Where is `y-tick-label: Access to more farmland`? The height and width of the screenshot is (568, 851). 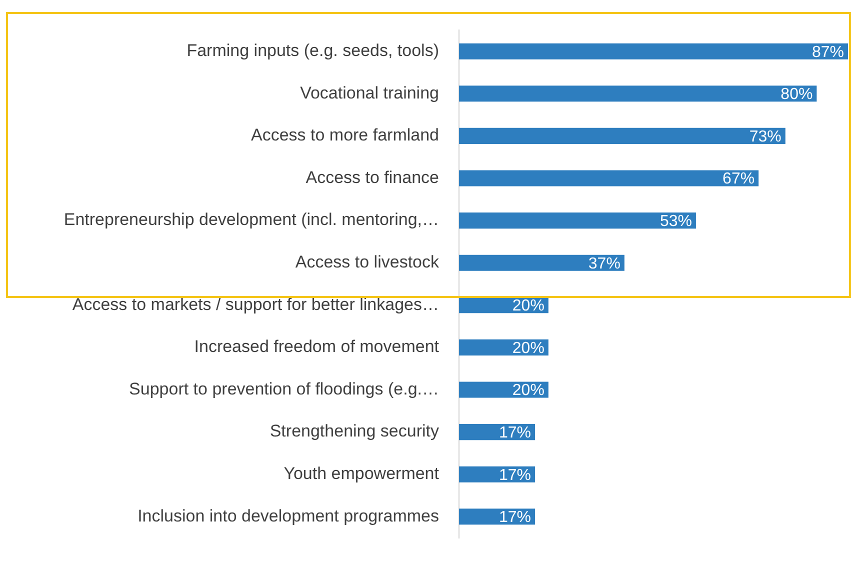
y-tick-label: Access to more farmland is located at coordinates (344, 135).